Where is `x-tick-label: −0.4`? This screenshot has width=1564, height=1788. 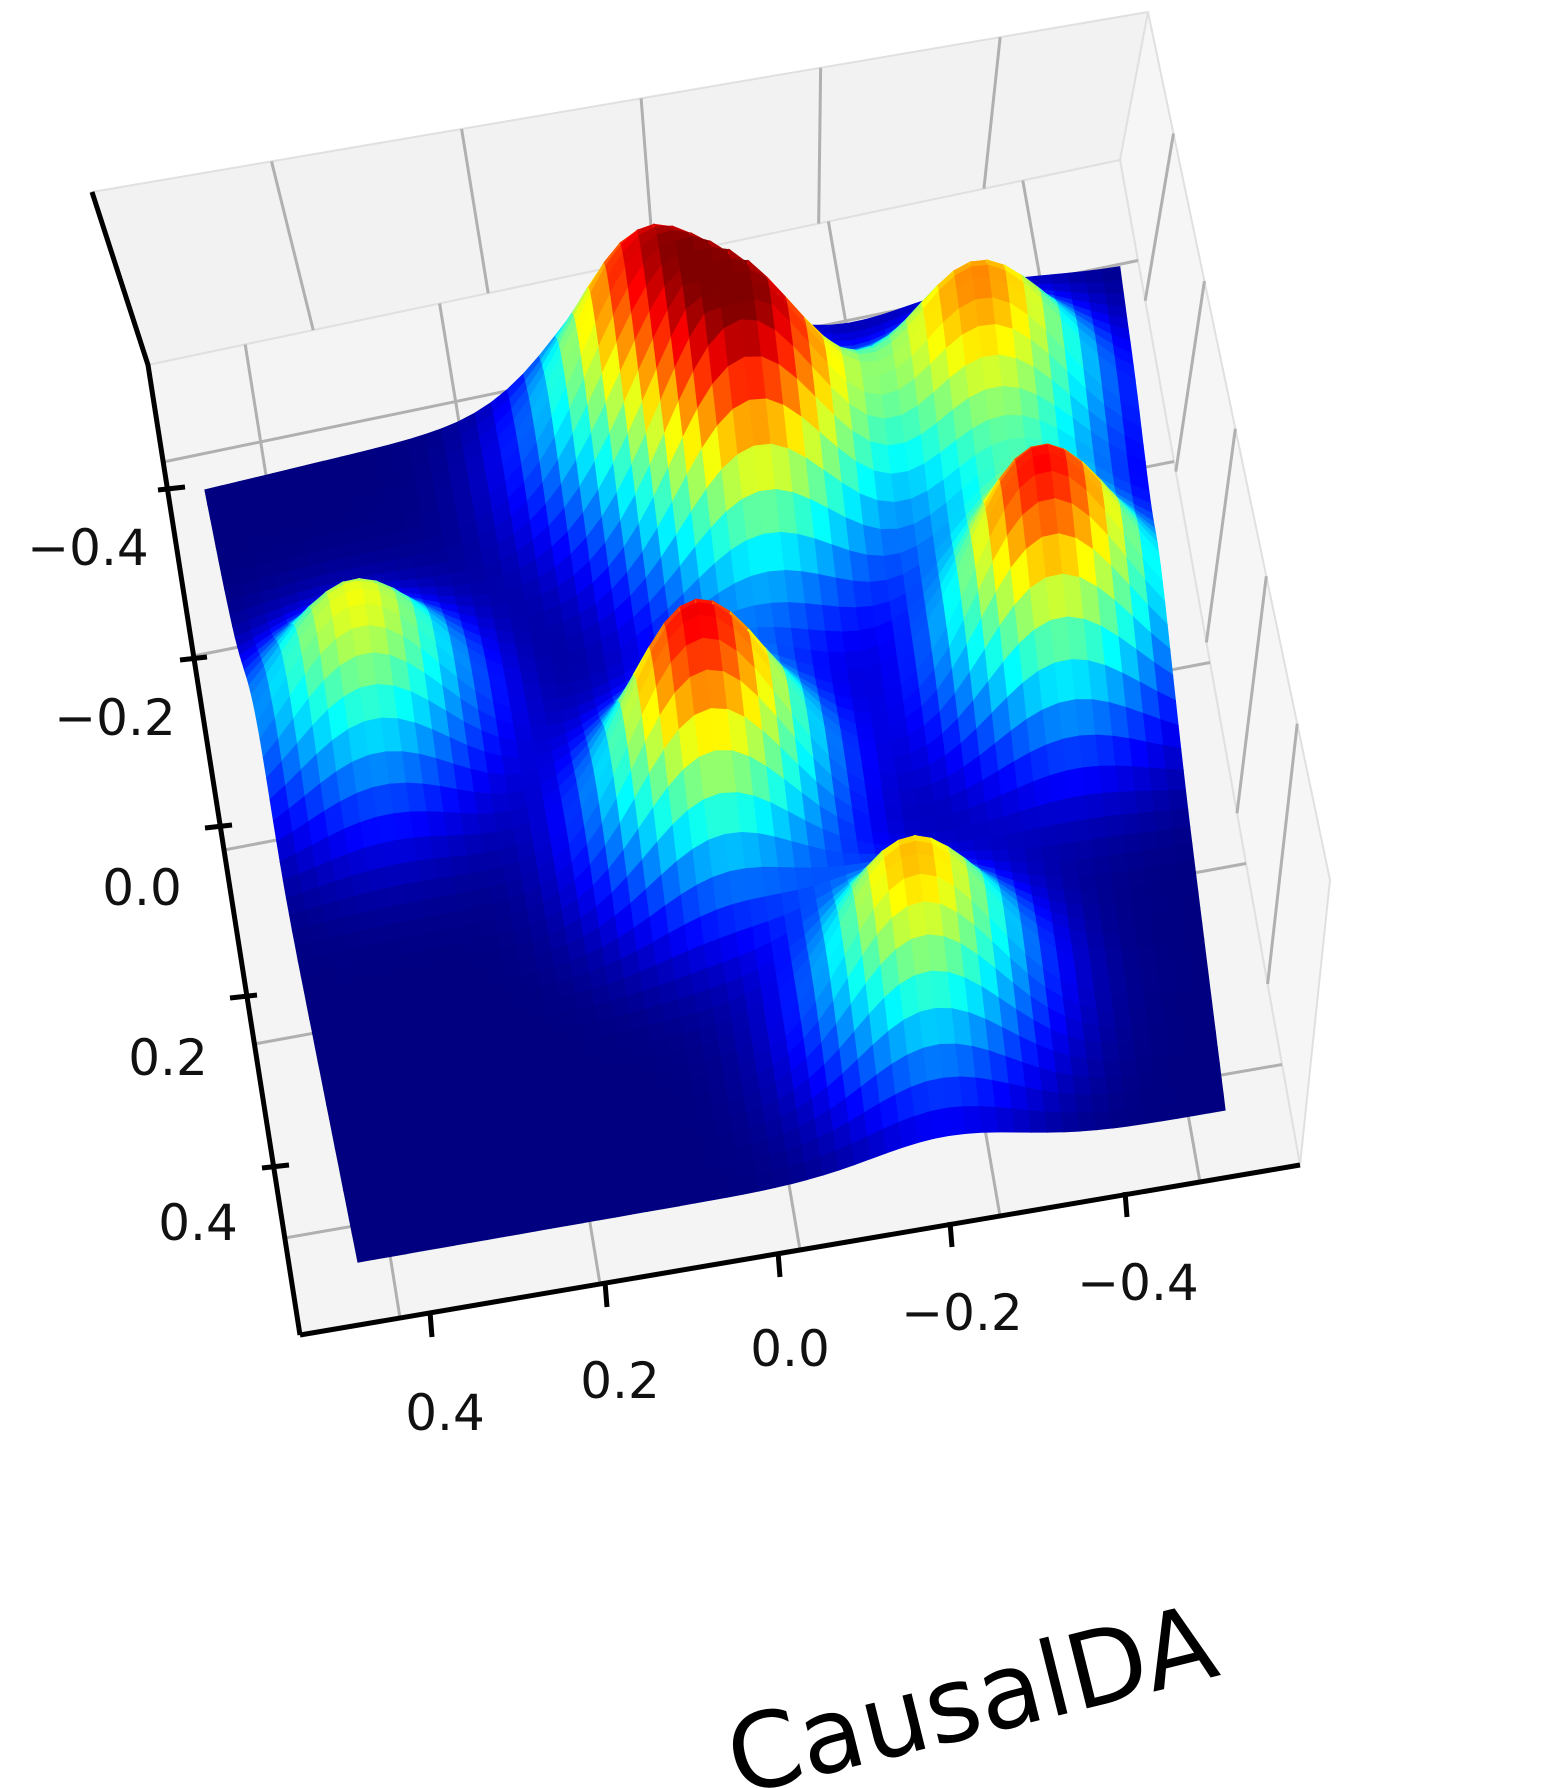
x-tick-label: −0.4 is located at coordinates (1137, 1283).